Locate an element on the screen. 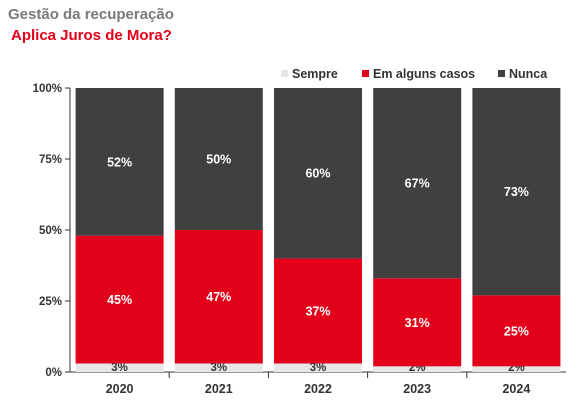 Image resolution: width=577 pixels, height=406 pixels. chart-subtitle: Aplica Juros de Mora? is located at coordinates (91, 35).